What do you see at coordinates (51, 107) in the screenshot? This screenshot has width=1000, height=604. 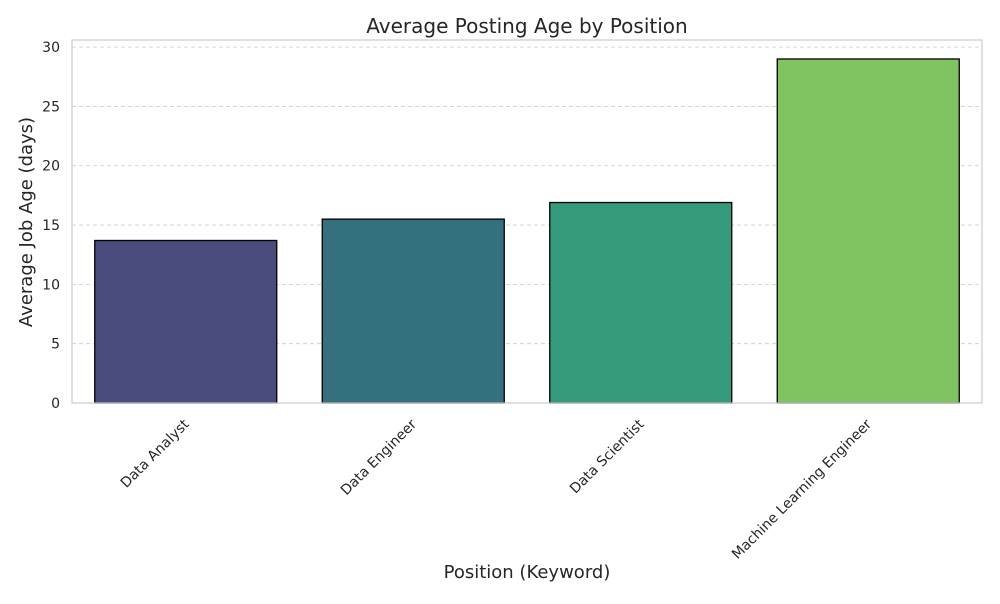 I see `y-tick-label: 25` at bounding box center [51, 107].